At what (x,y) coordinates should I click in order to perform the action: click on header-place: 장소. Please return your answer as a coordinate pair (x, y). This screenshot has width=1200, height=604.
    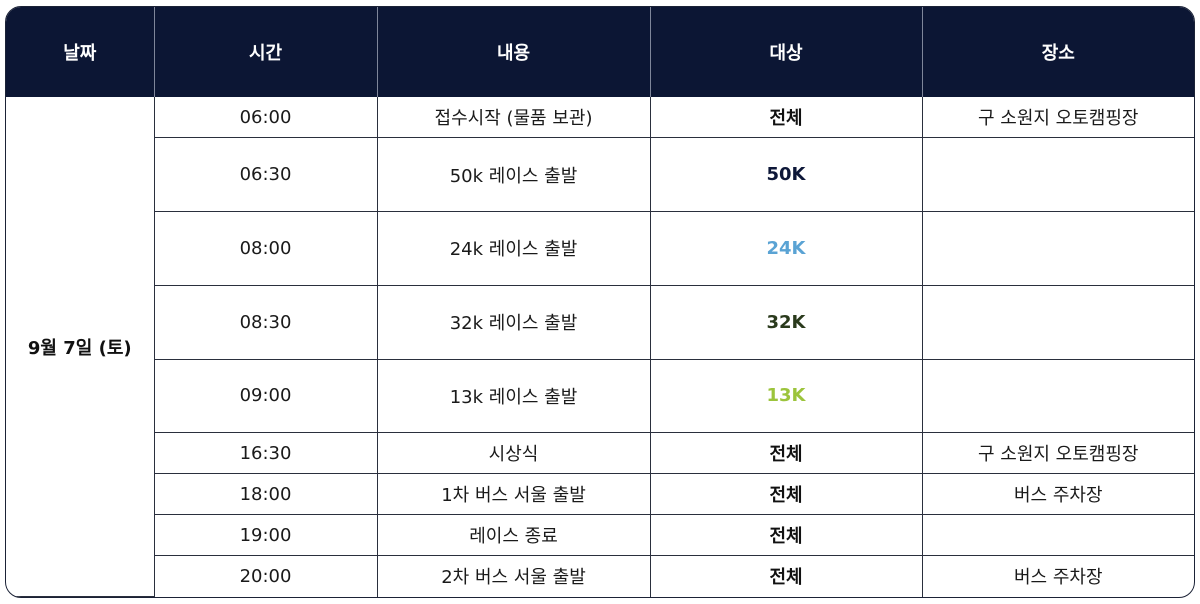
    Looking at the image, I should click on (1058, 52).